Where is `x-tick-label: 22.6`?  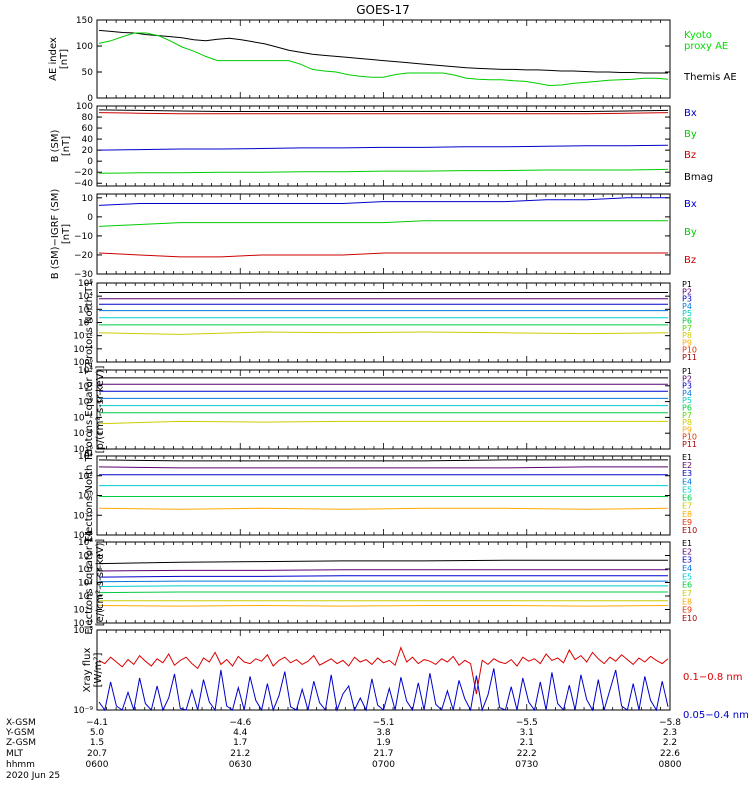
x-tick-label: 22.6 is located at coordinates (670, 754).